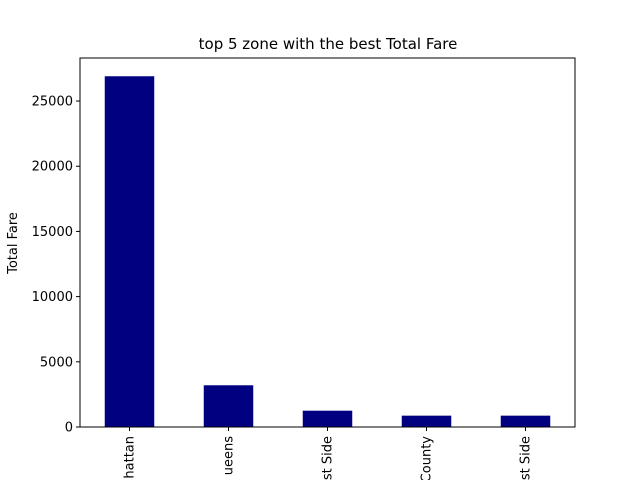 This screenshot has height=480, width=640. What do you see at coordinates (52, 102) in the screenshot?
I see `y-tick-label-5: 25000` at bounding box center [52, 102].